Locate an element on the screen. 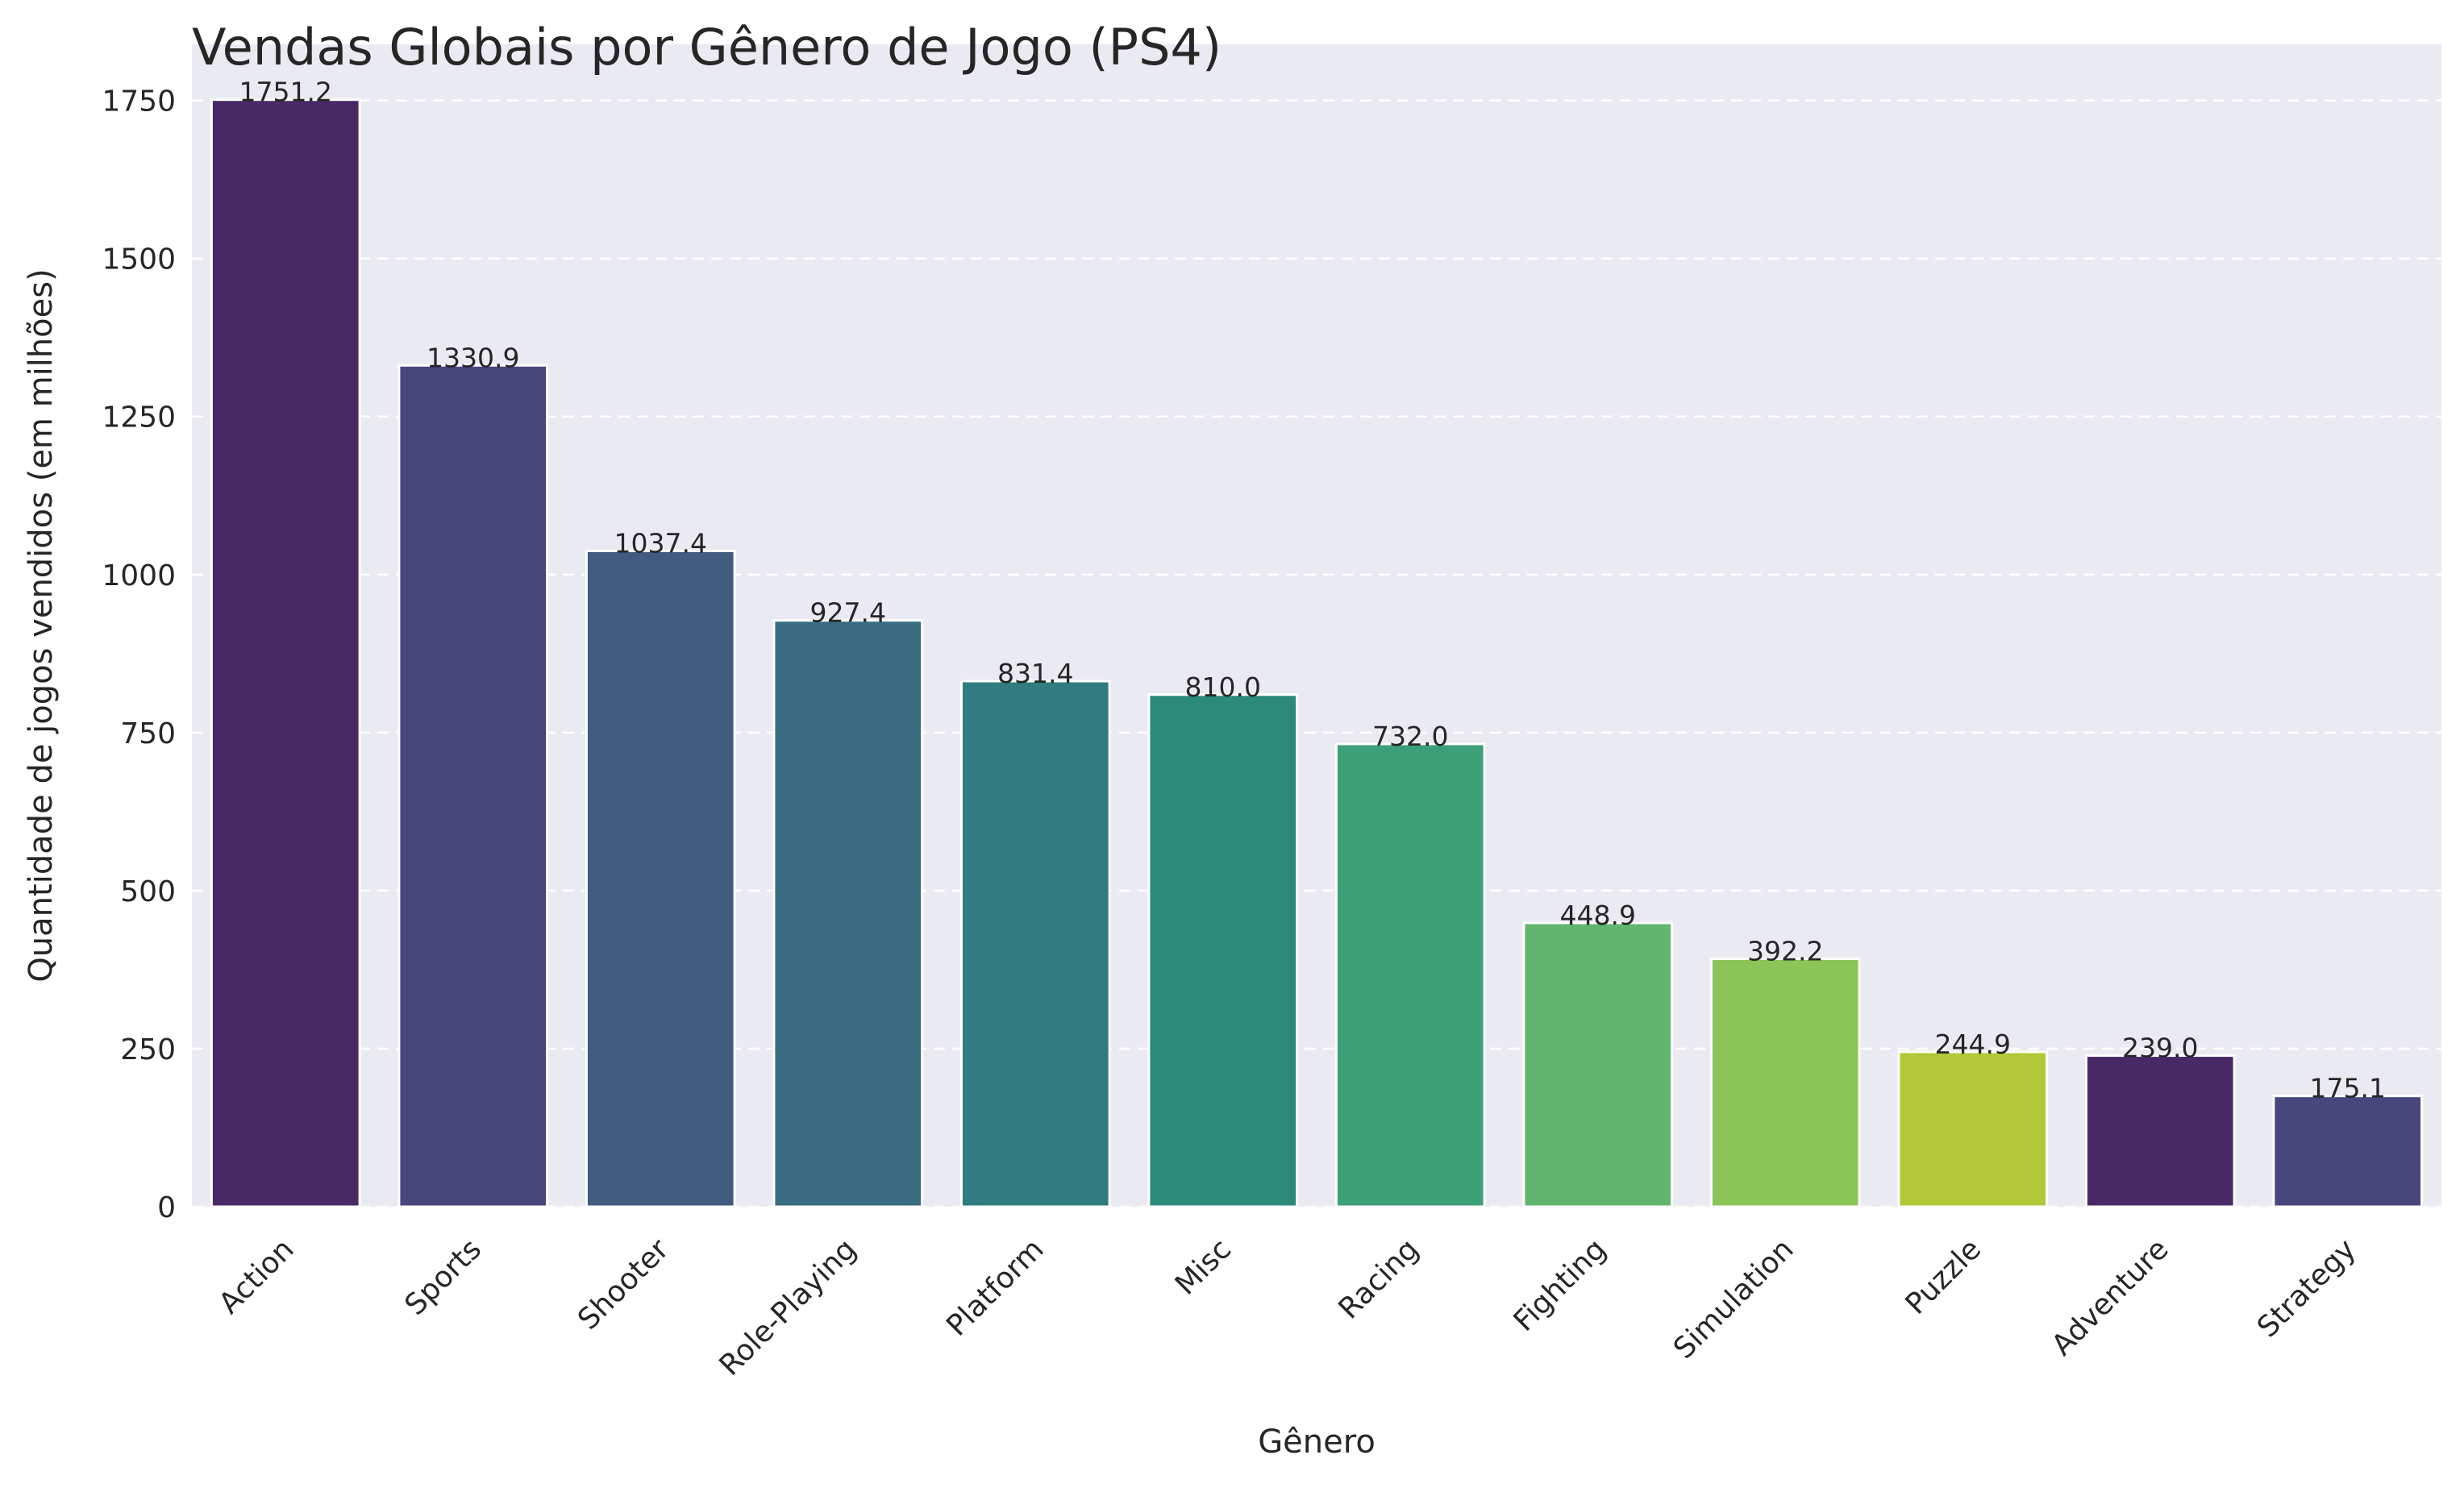  y-tick-label: 1250 is located at coordinates (139, 417).